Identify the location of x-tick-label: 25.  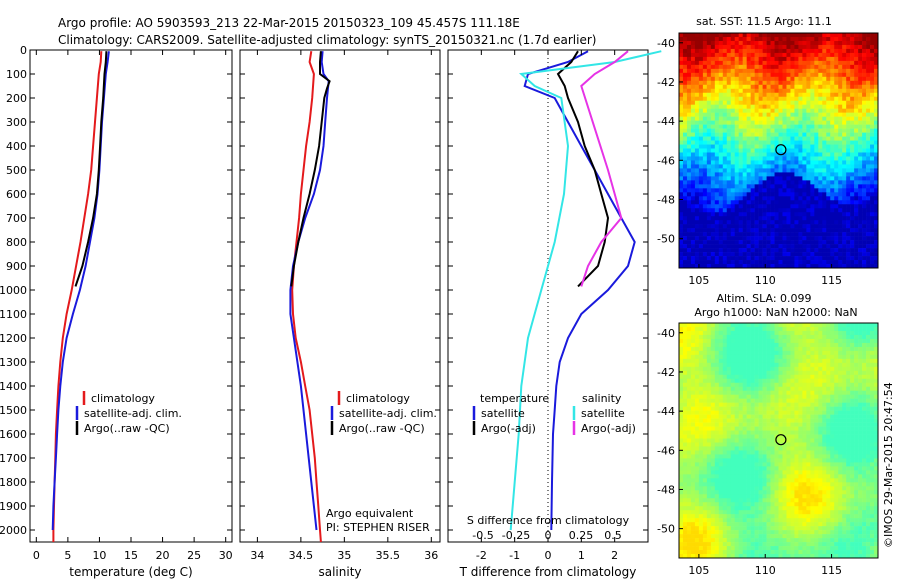
(194, 555).